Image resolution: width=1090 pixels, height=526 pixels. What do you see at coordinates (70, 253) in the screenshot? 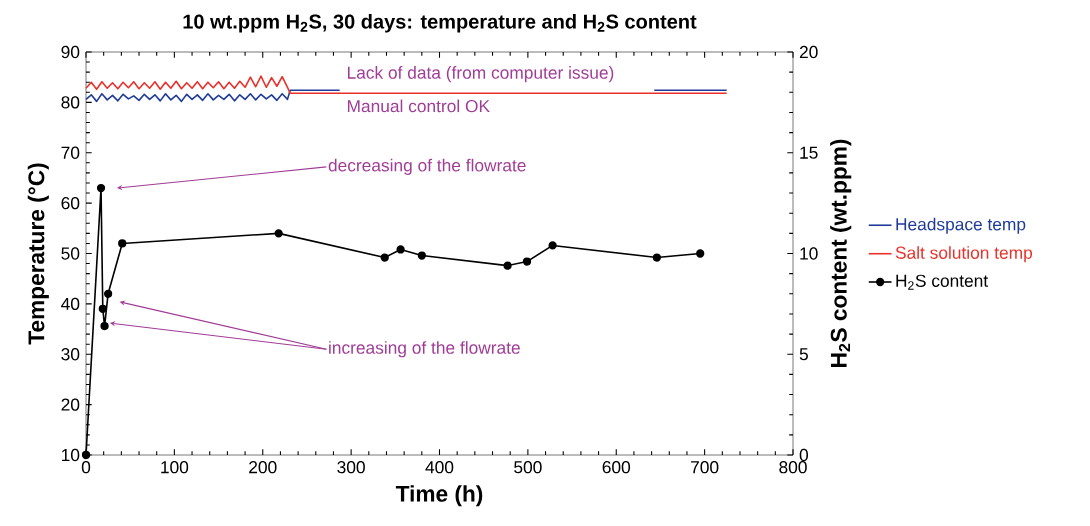
I see `y-tick-label: 50` at bounding box center [70, 253].